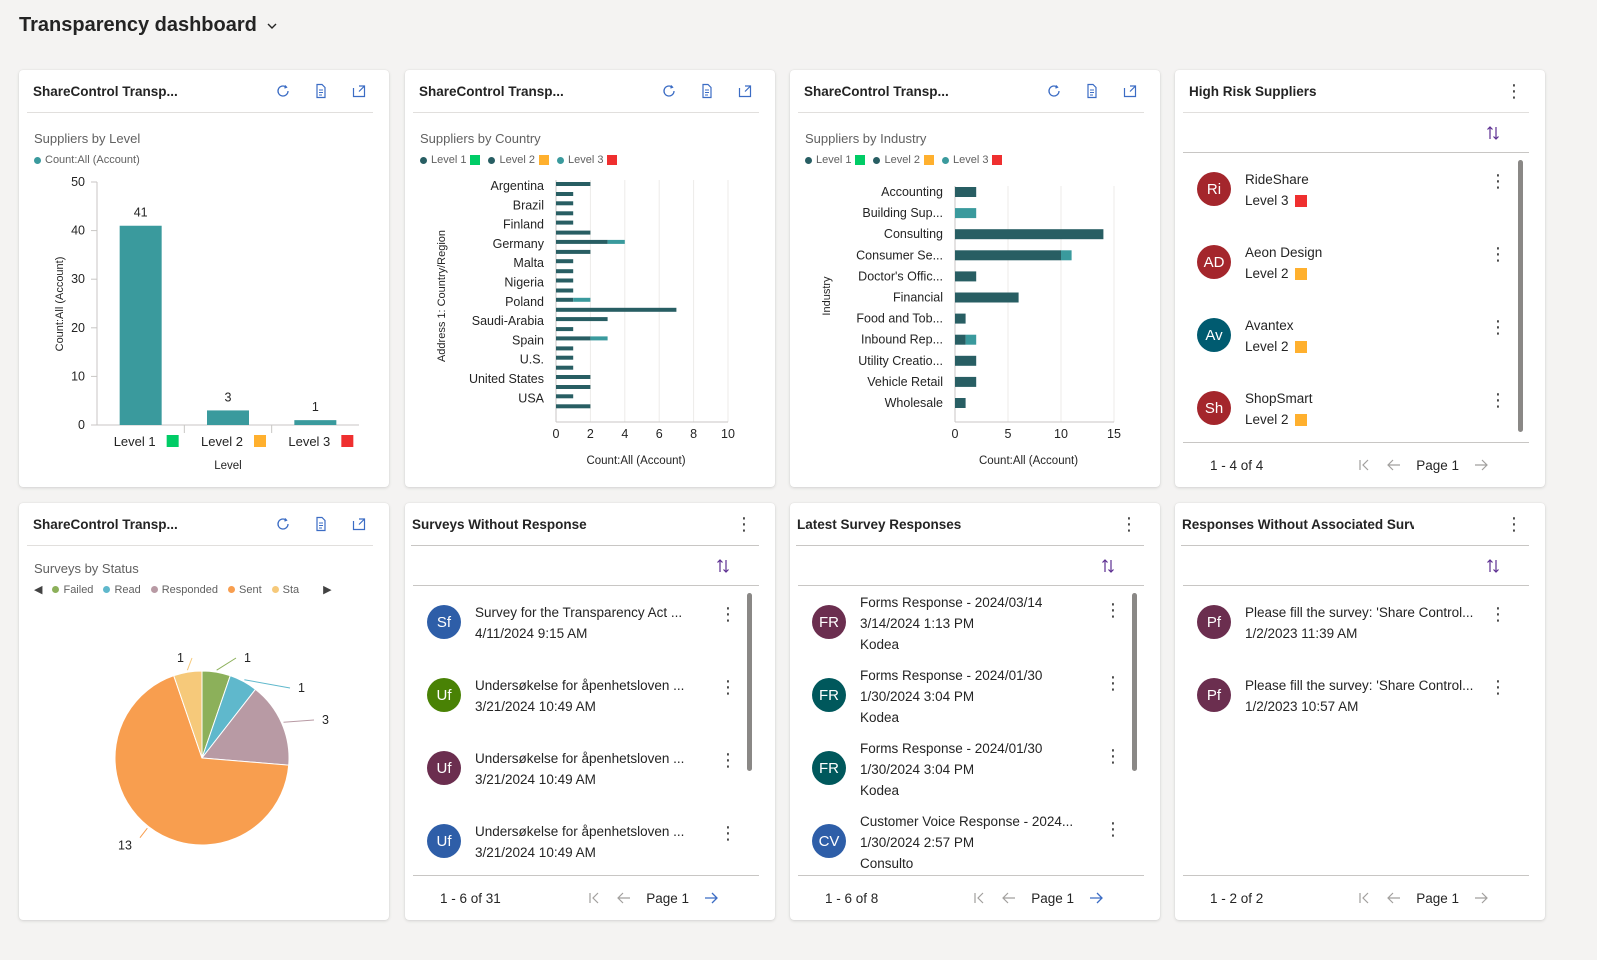  I want to click on view-records-icon, so click(321, 91).